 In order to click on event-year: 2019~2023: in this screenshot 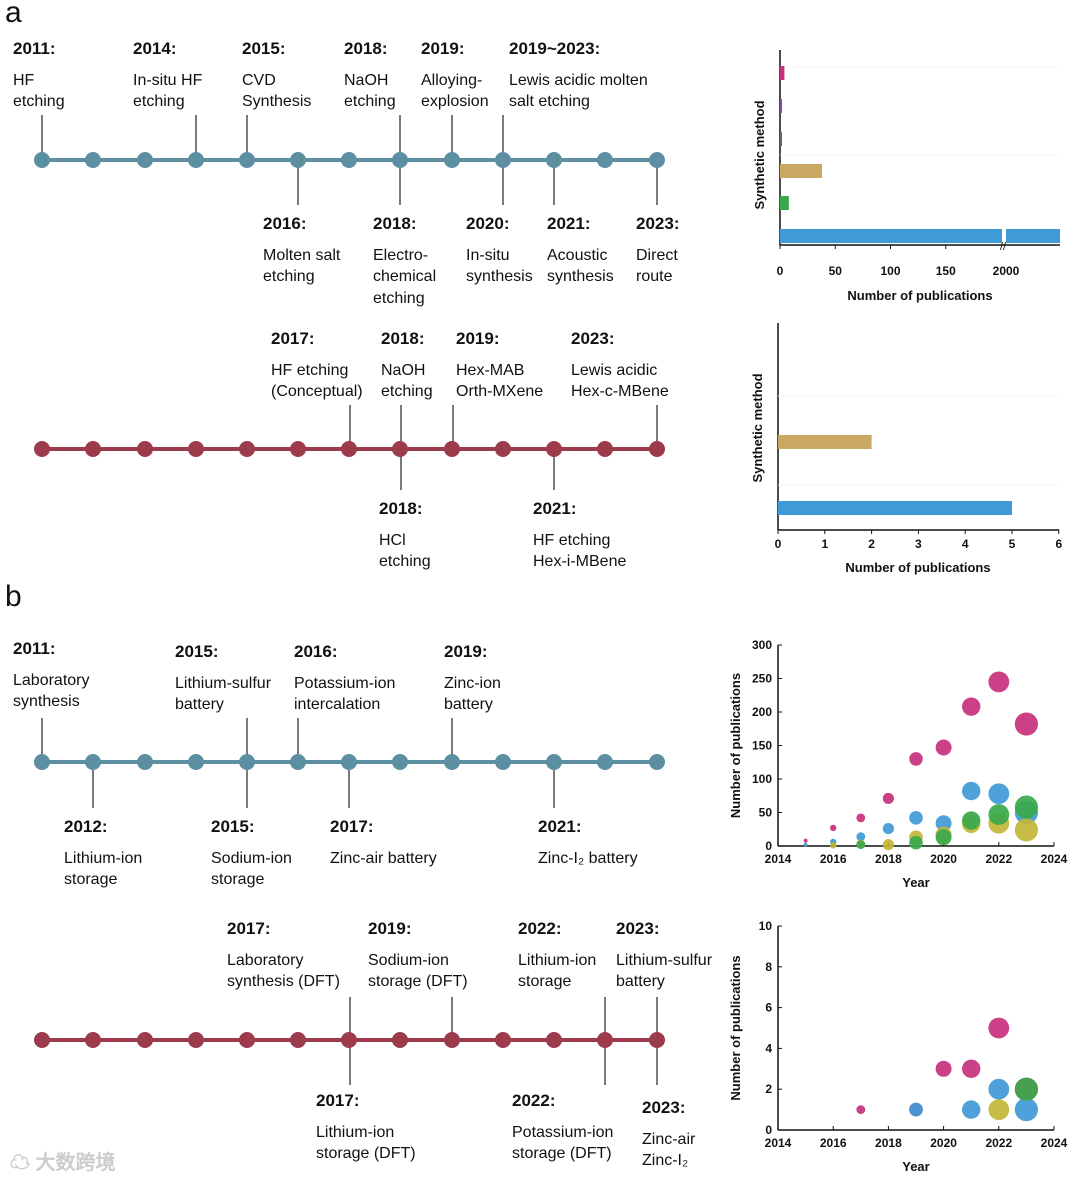, I will do `click(555, 48)`.